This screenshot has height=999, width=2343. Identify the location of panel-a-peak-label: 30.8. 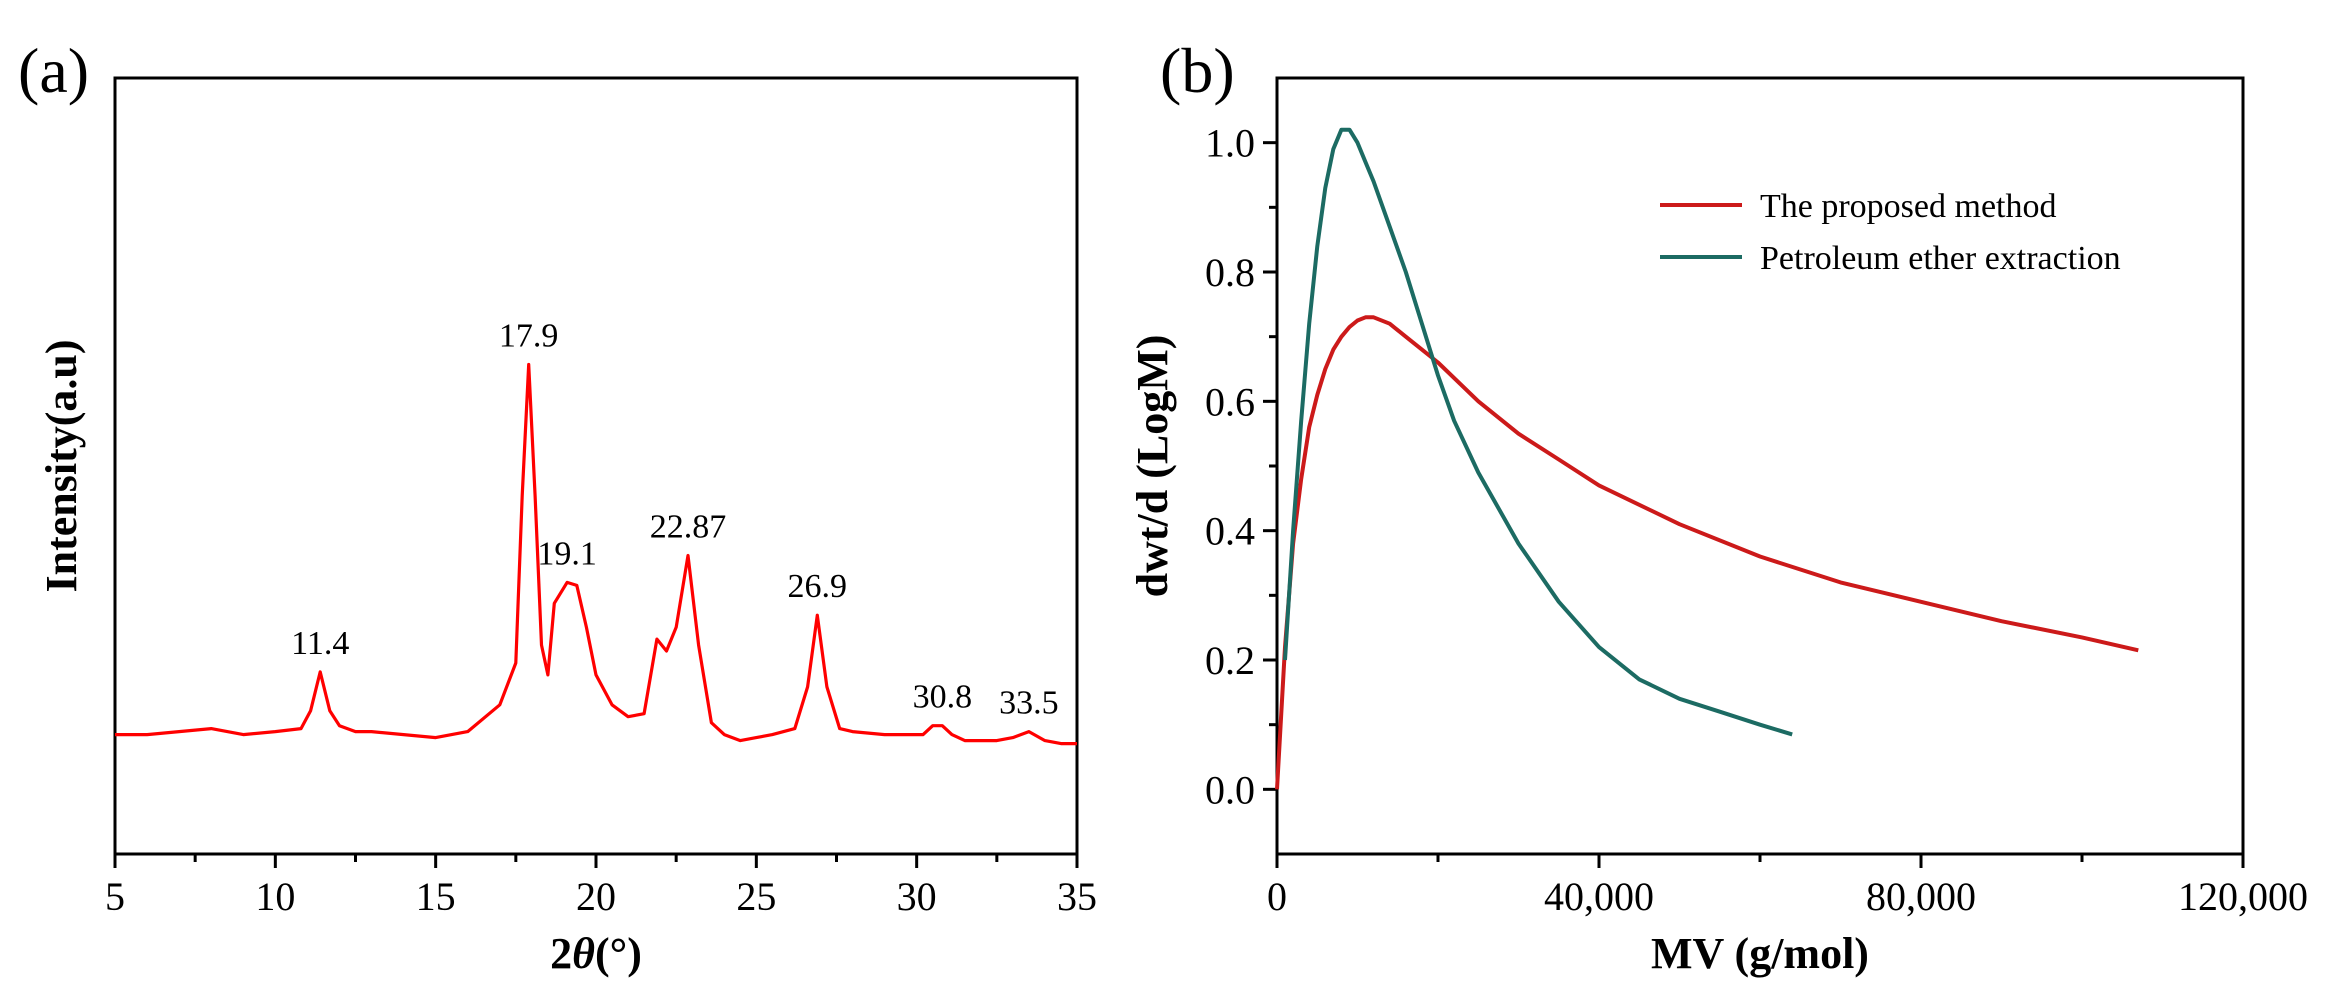
(943, 697).